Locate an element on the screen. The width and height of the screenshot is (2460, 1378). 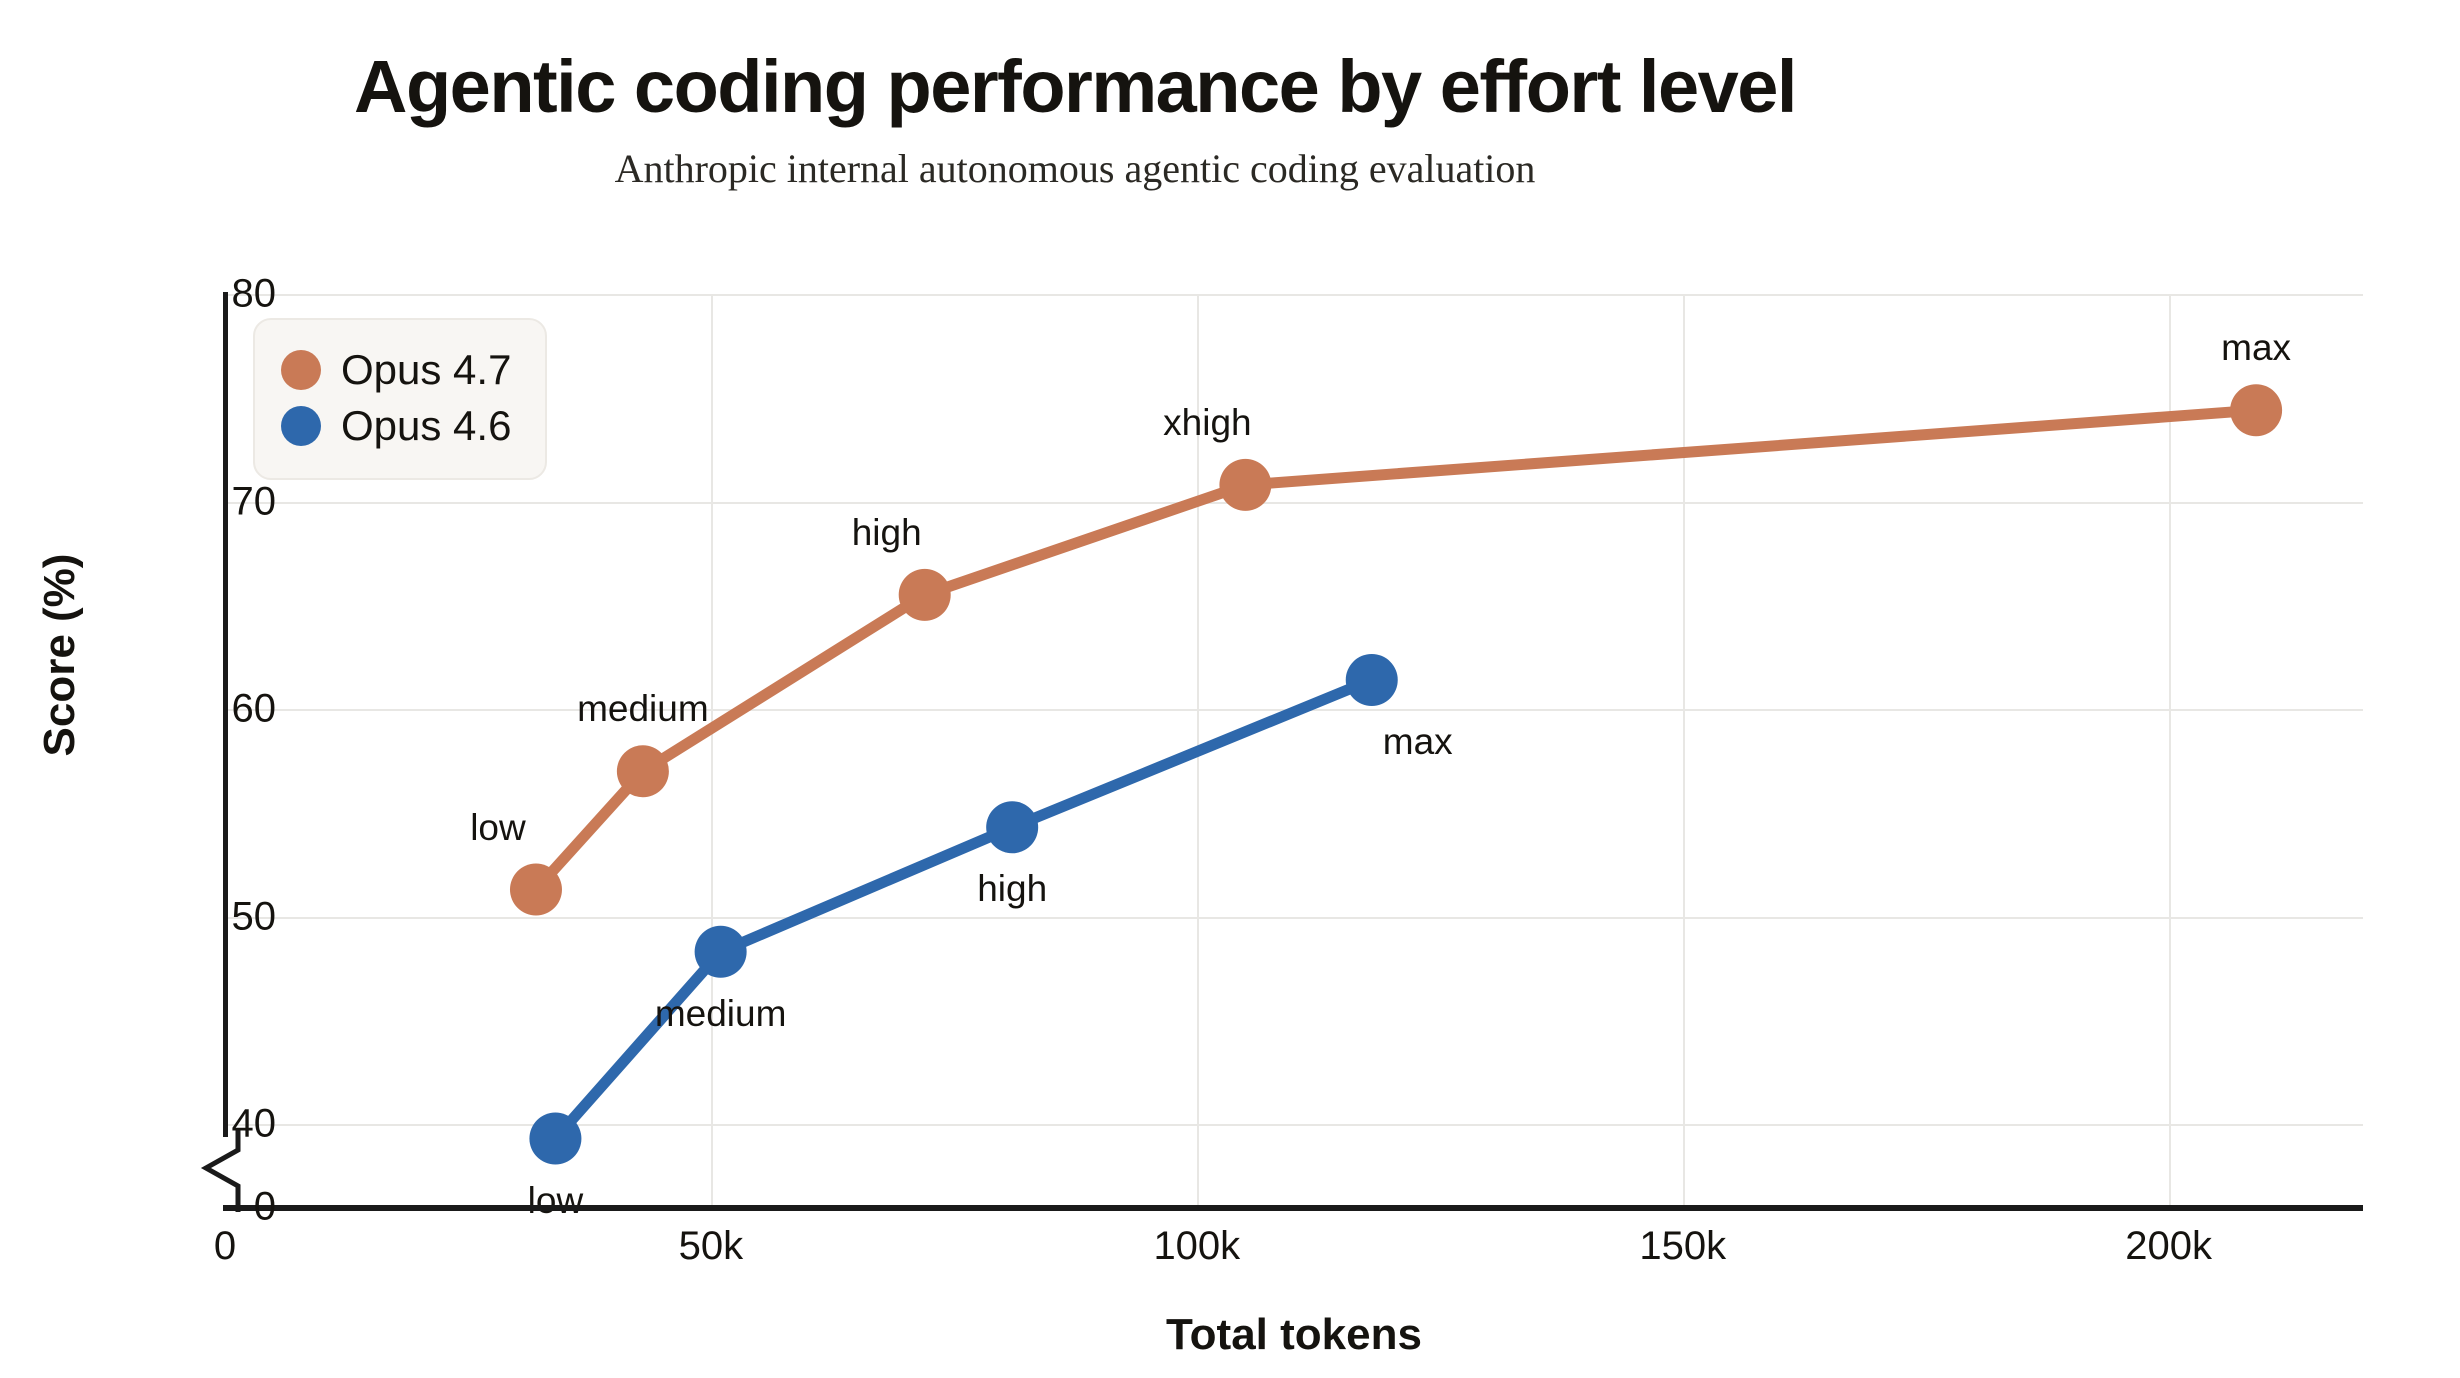
y-axis-tick-label: 60 is located at coordinates (254, 708).